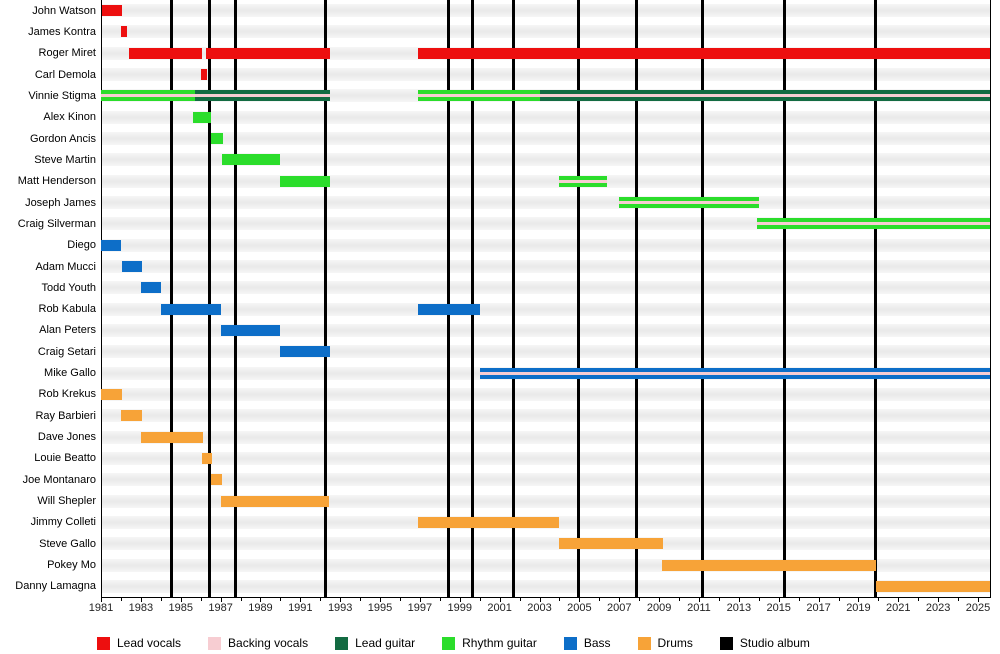  What do you see at coordinates (665, 643) in the screenshot?
I see `legend-item-drums: Drums` at bounding box center [665, 643].